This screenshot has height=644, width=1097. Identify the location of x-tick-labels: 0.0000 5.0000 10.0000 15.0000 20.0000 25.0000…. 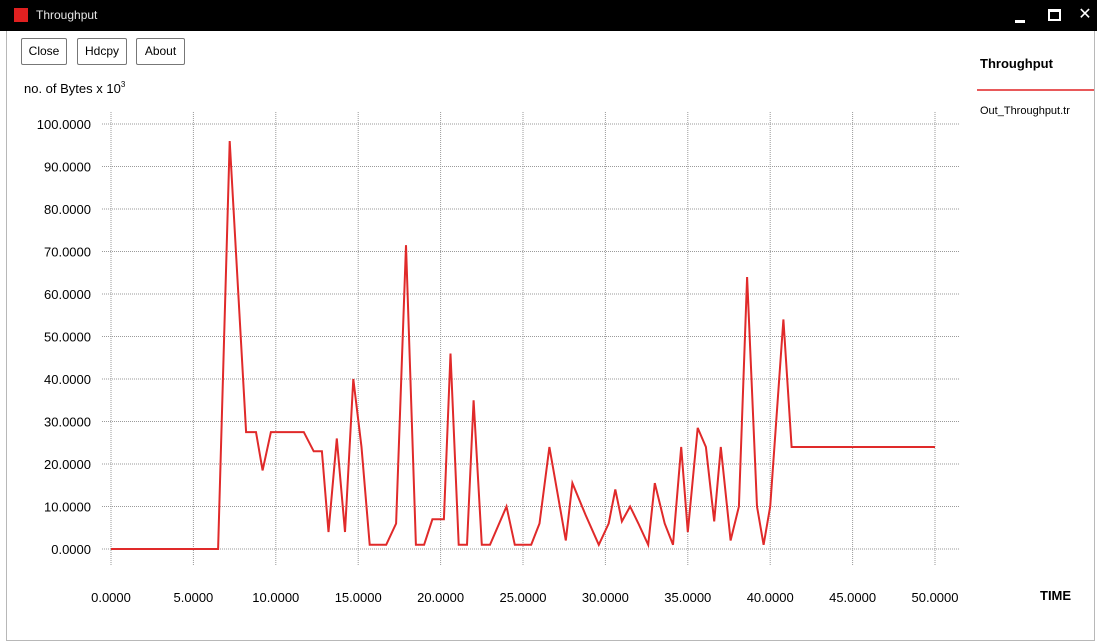
(524, 597).